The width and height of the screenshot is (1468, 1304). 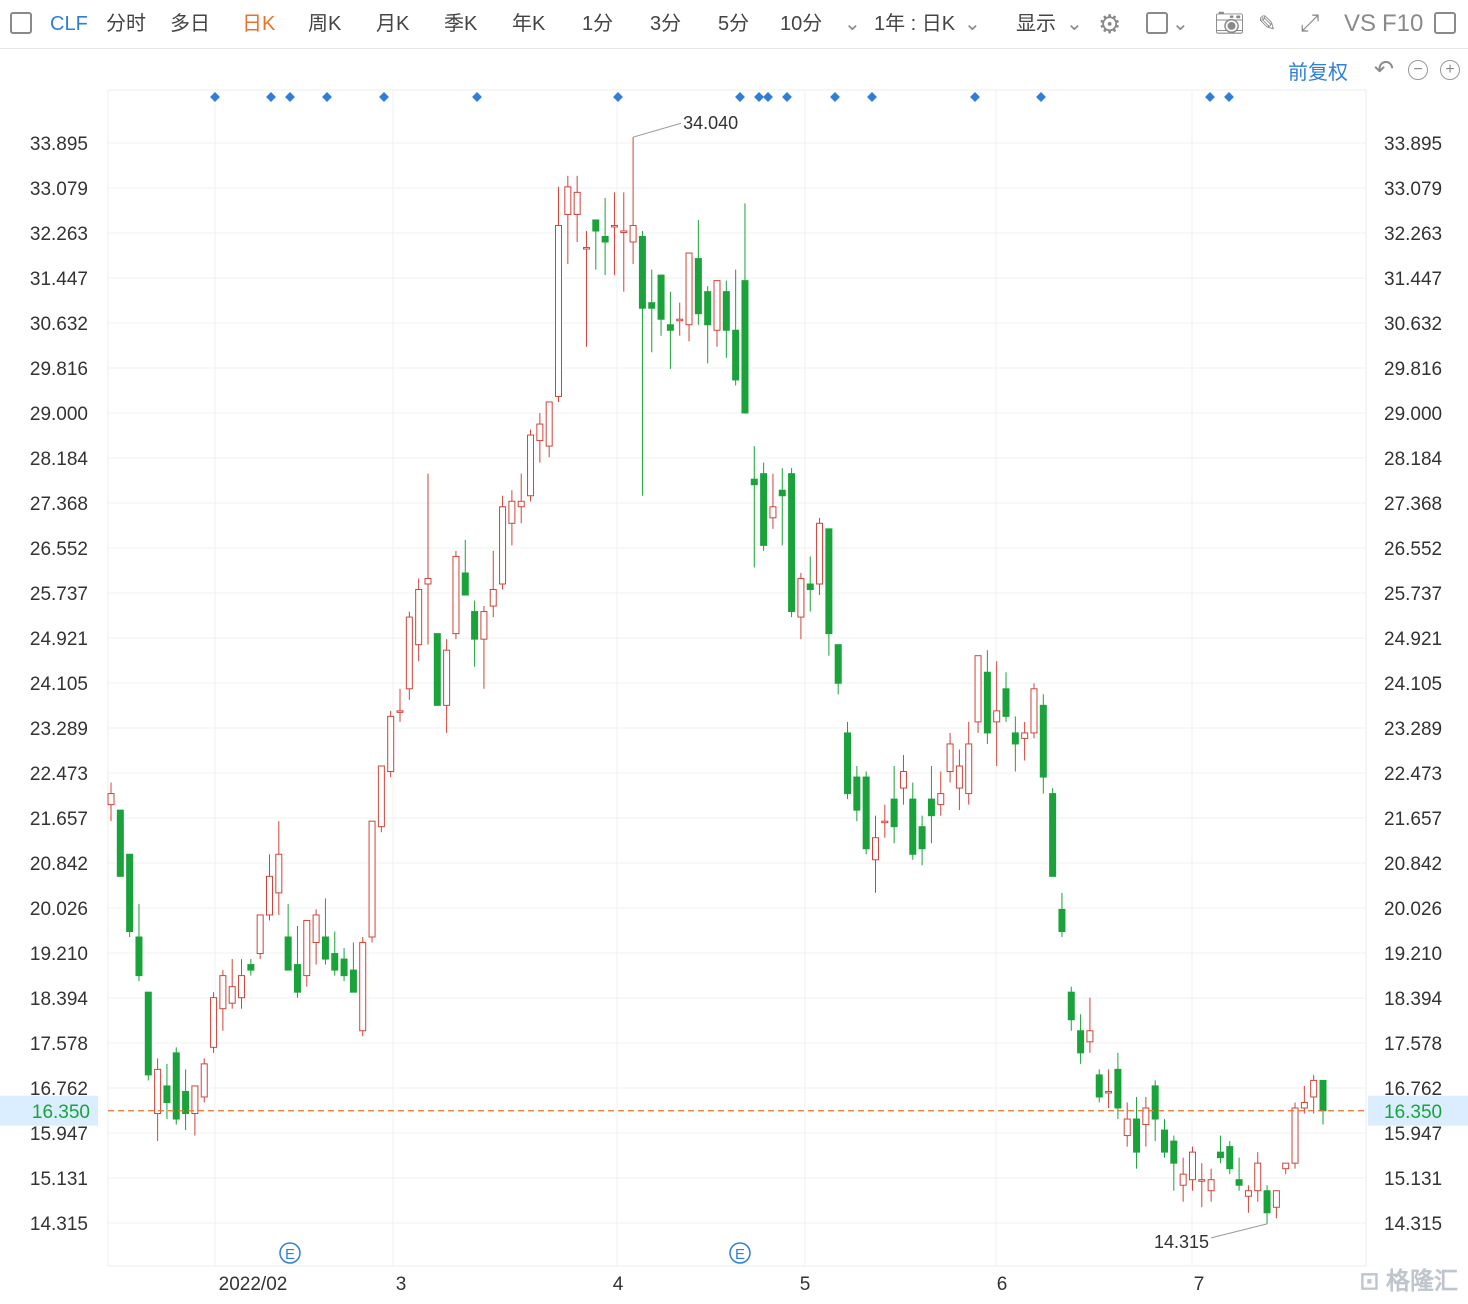 I want to click on panel-toggle-icon, so click(x=21, y=23).